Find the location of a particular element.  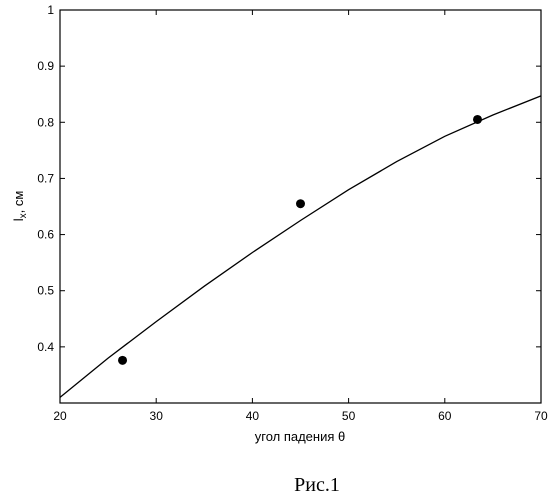

x-tick-label: 40 is located at coordinates (253, 416).